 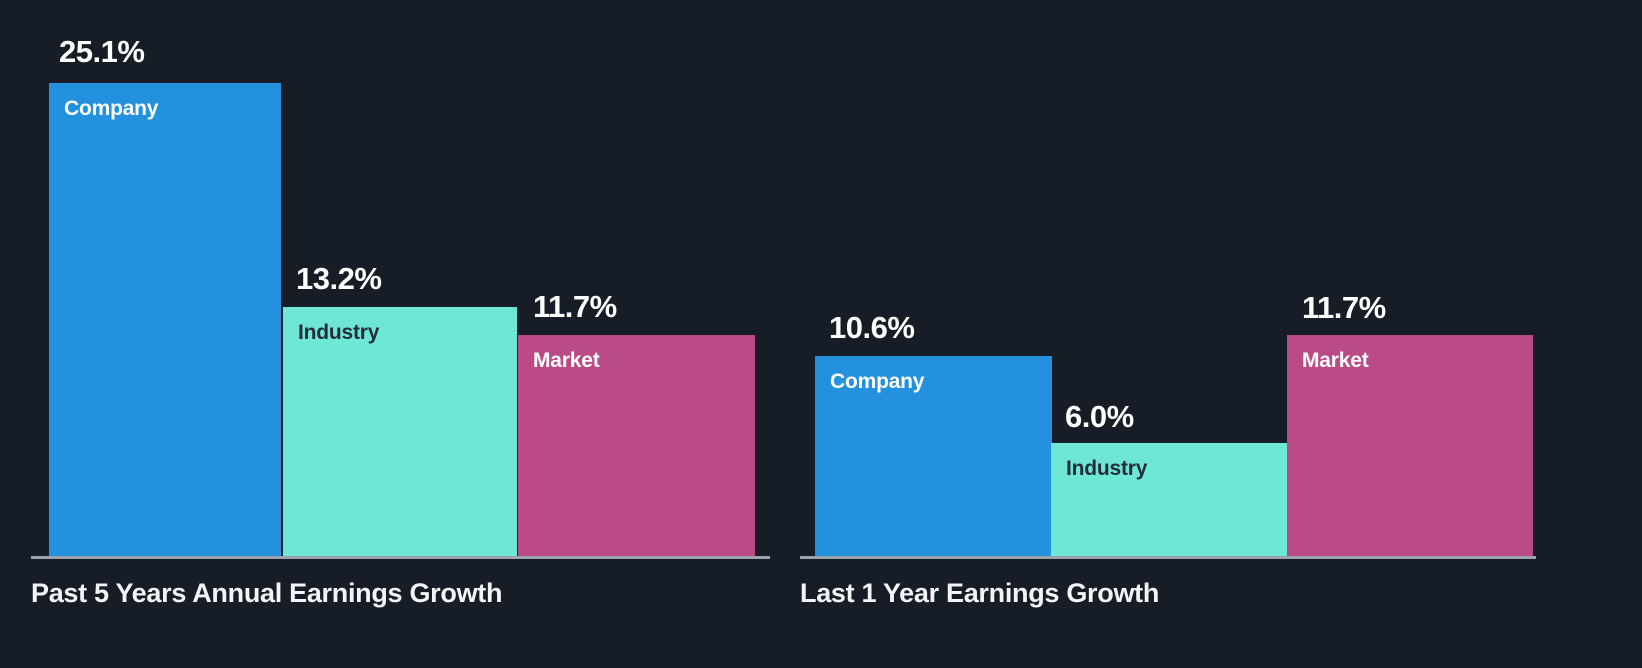 I want to click on value-label-industry: 6.0%, so click(x=1099, y=416).